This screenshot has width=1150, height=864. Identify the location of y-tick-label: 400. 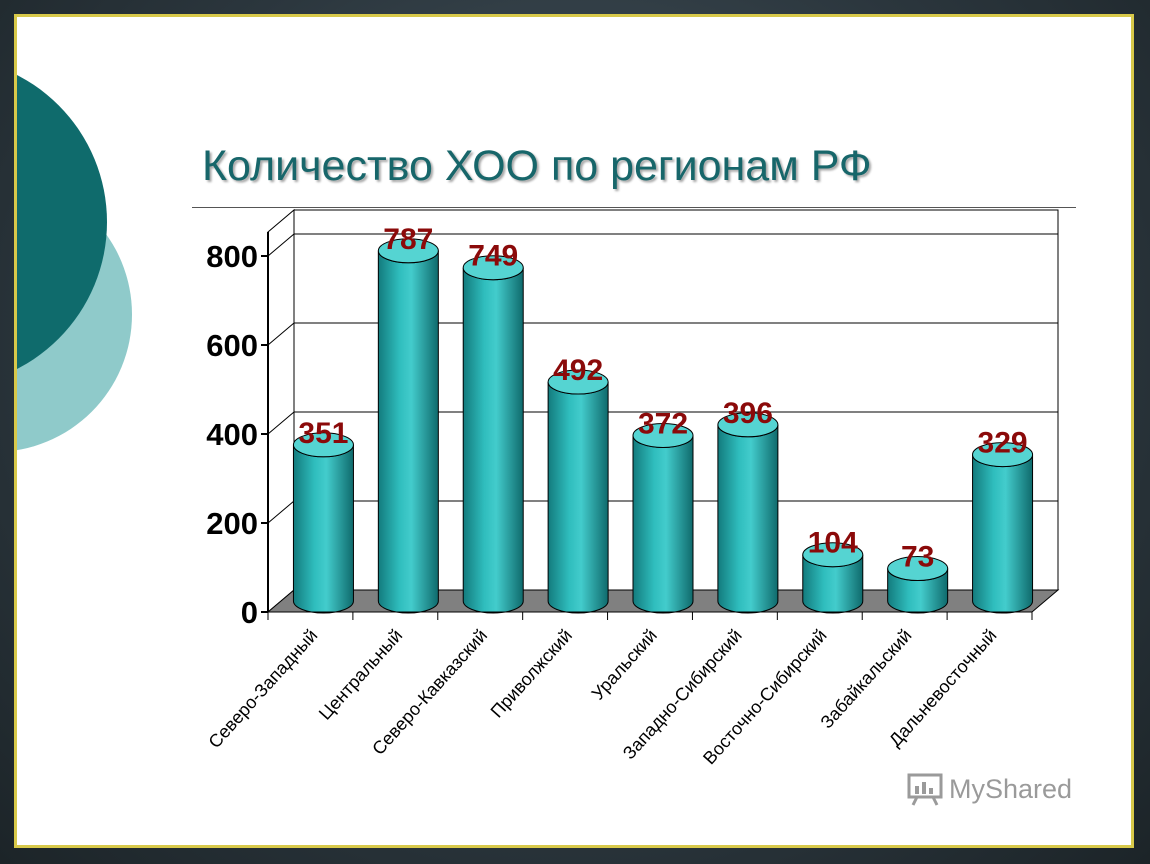
(232, 434).